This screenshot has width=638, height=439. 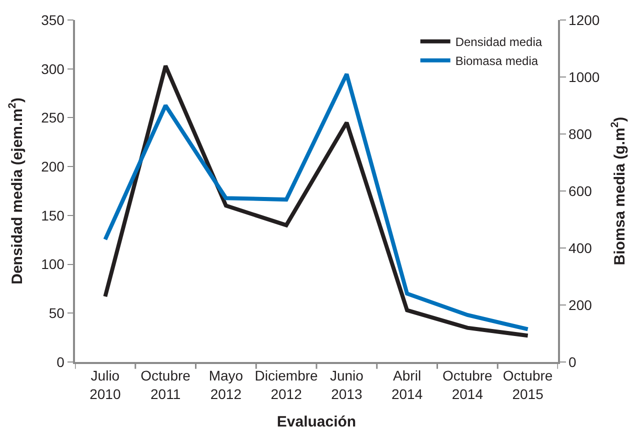 What do you see at coordinates (286, 385) in the screenshot?
I see `x-tick-label: Diciembre 2012` at bounding box center [286, 385].